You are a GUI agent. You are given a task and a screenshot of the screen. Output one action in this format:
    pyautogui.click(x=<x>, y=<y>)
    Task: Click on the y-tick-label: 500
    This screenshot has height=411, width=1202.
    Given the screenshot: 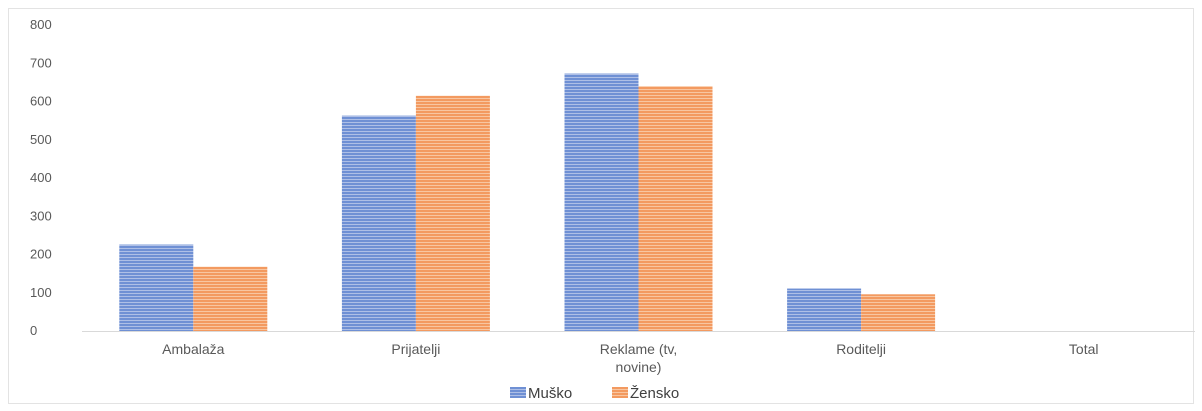 What is the action you would take?
    pyautogui.click(x=41, y=139)
    